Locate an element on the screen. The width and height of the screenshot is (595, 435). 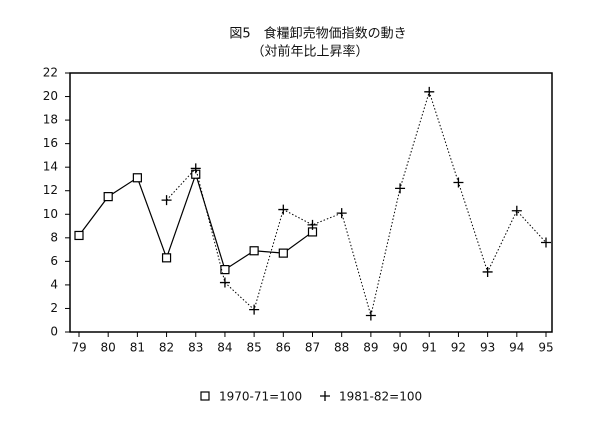
x-tick-label: 84 is located at coordinates (224, 348).